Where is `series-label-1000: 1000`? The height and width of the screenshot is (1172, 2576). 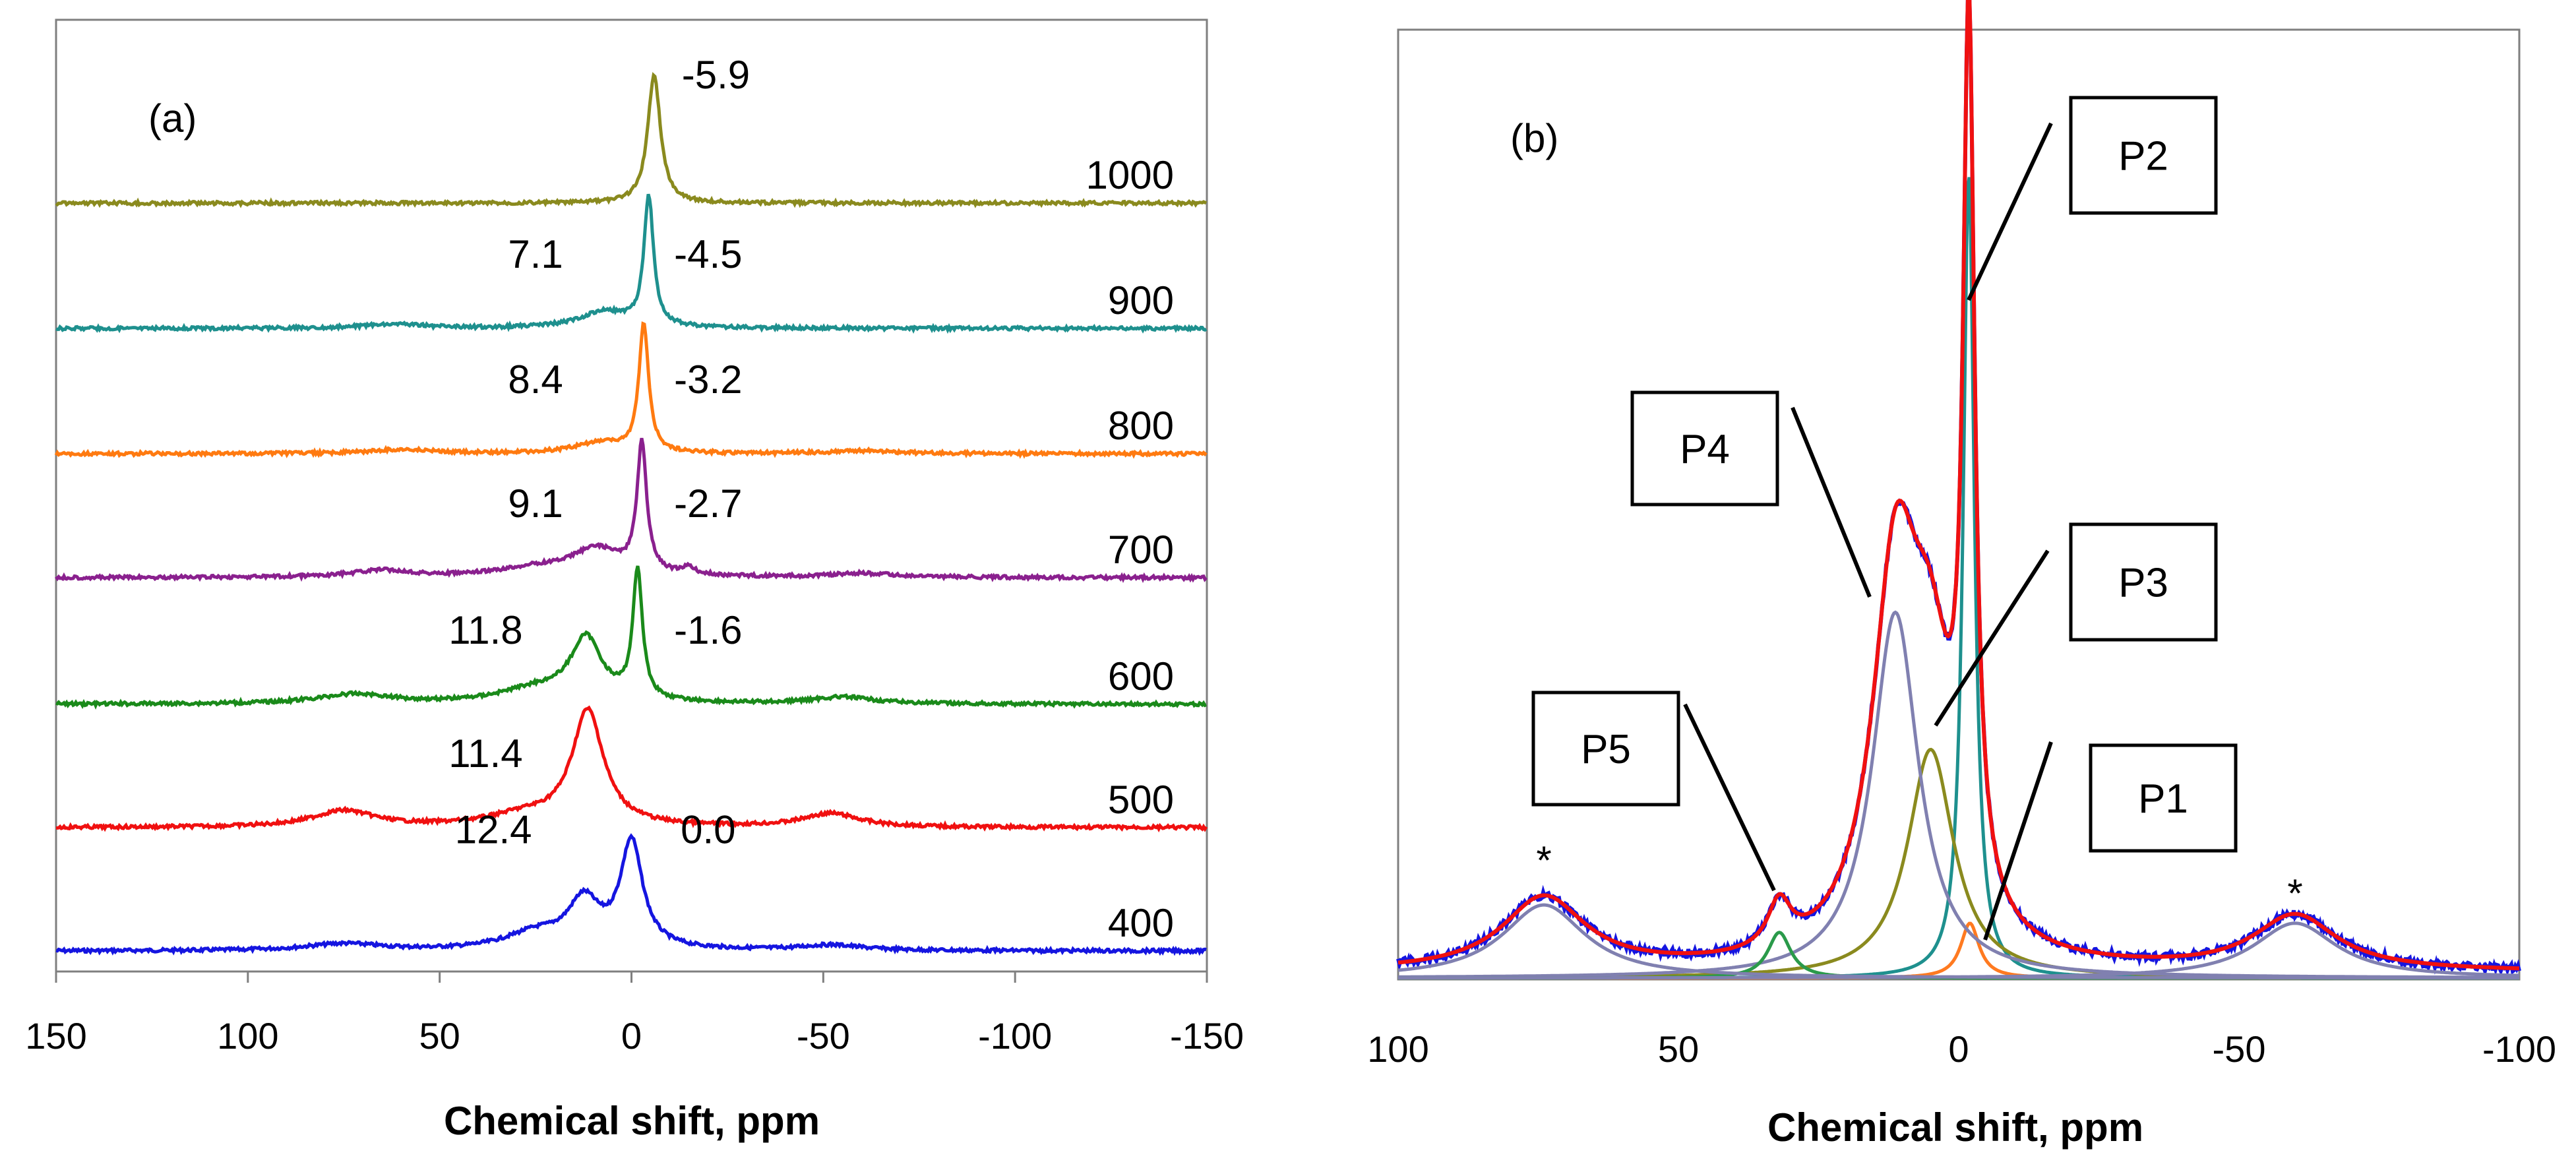
series-label-1000: 1000 is located at coordinates (1130, 175).